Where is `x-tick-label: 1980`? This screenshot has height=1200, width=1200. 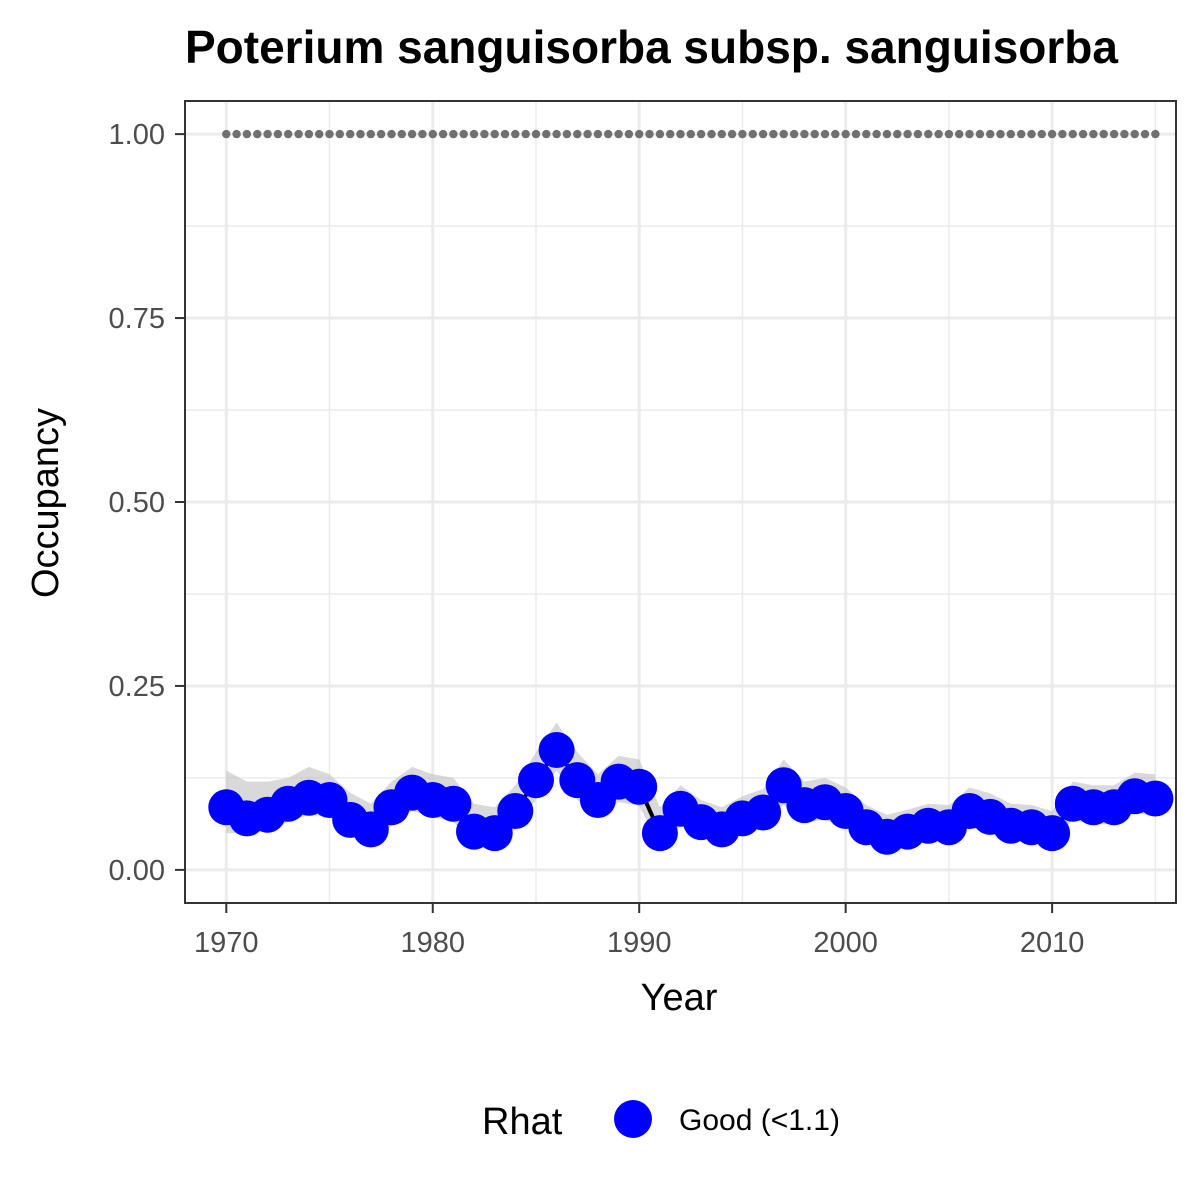 x-tick-label: 1980 is located at coordinates (432, 943).